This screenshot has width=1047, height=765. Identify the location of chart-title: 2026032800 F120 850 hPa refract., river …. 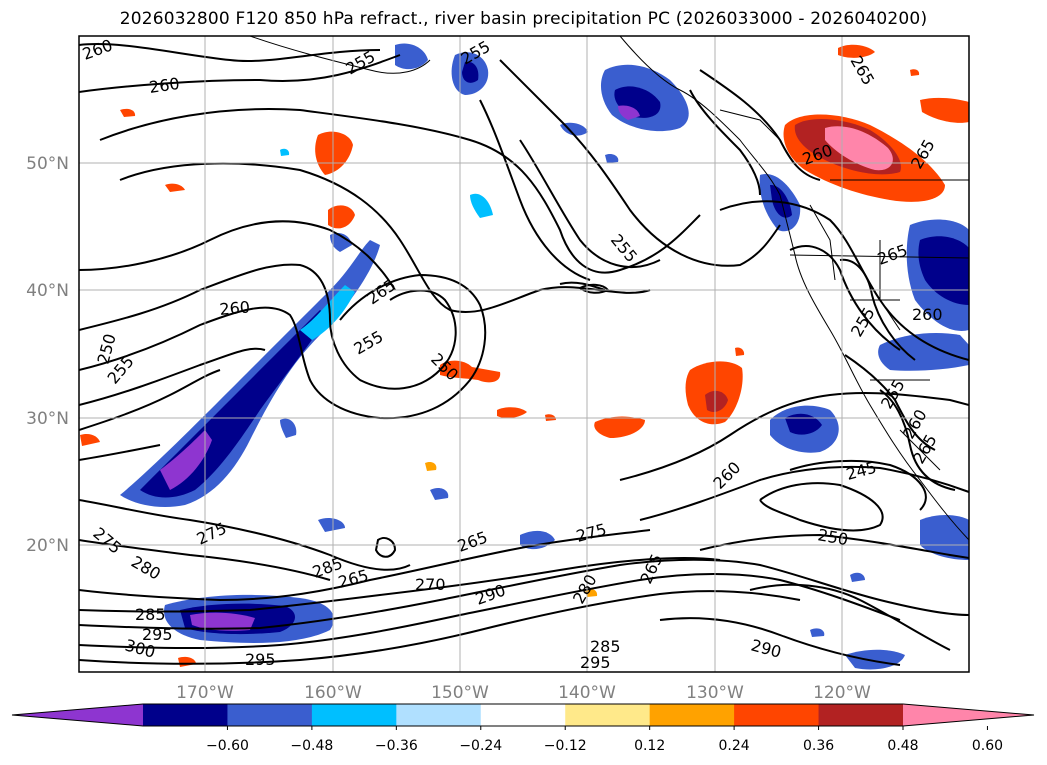
(523, 19).